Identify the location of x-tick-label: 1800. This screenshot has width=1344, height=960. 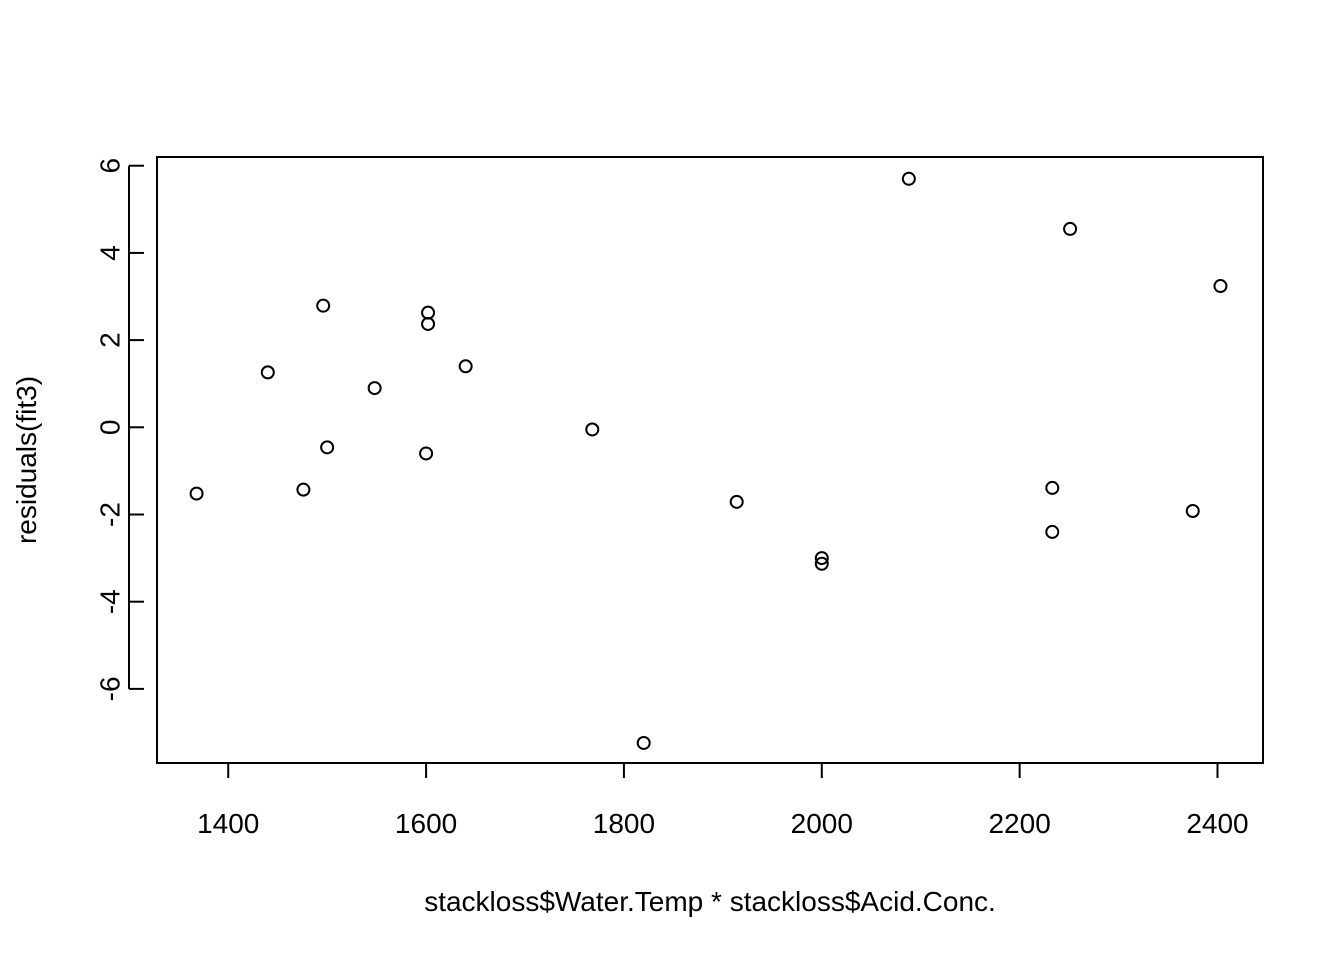
(624, 823).